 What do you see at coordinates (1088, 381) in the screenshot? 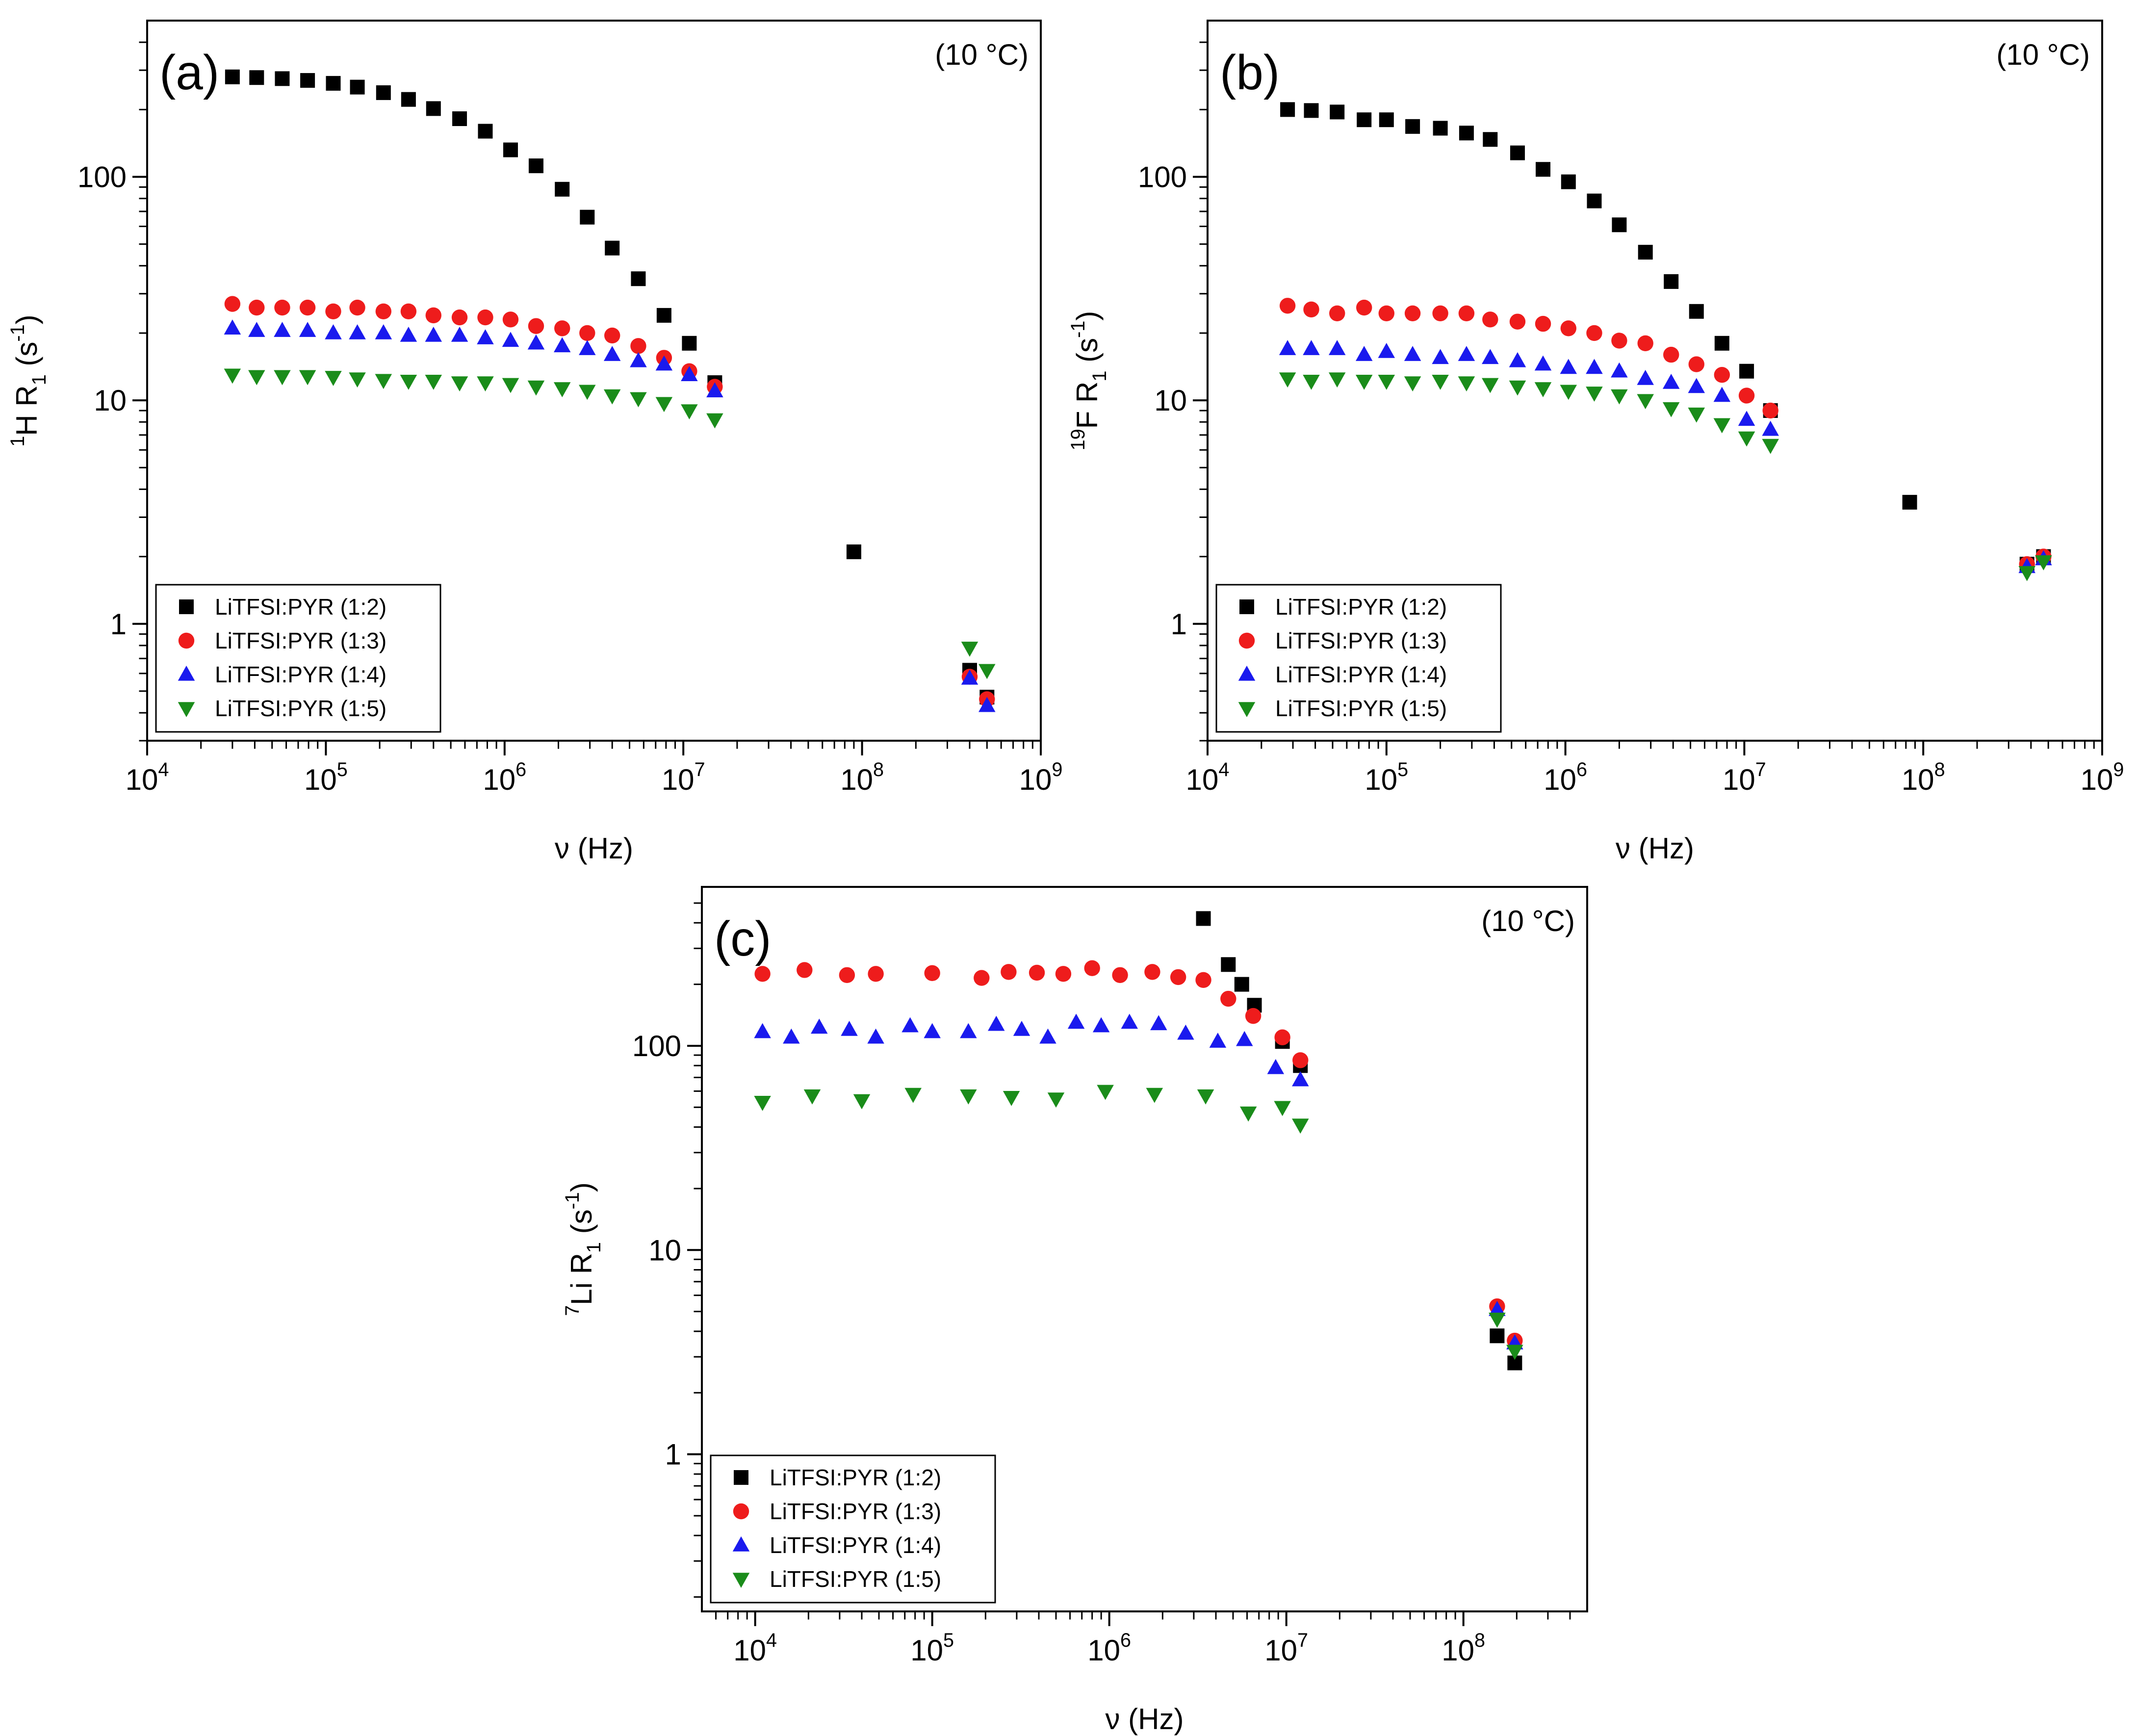
I see `y-axis-label: 19F R1 (s-1)` at bounding box center [1088, 381].